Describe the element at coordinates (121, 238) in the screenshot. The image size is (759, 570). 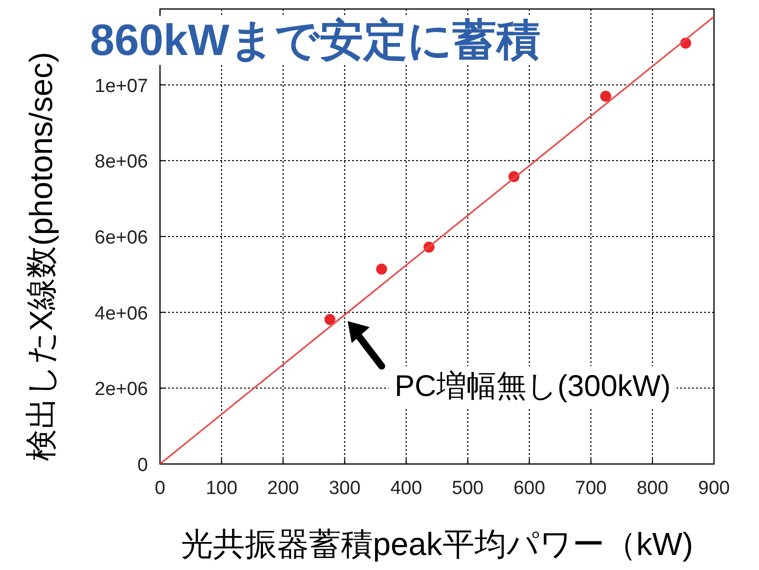
I see `y-tick-label: 6e+06` at that location.